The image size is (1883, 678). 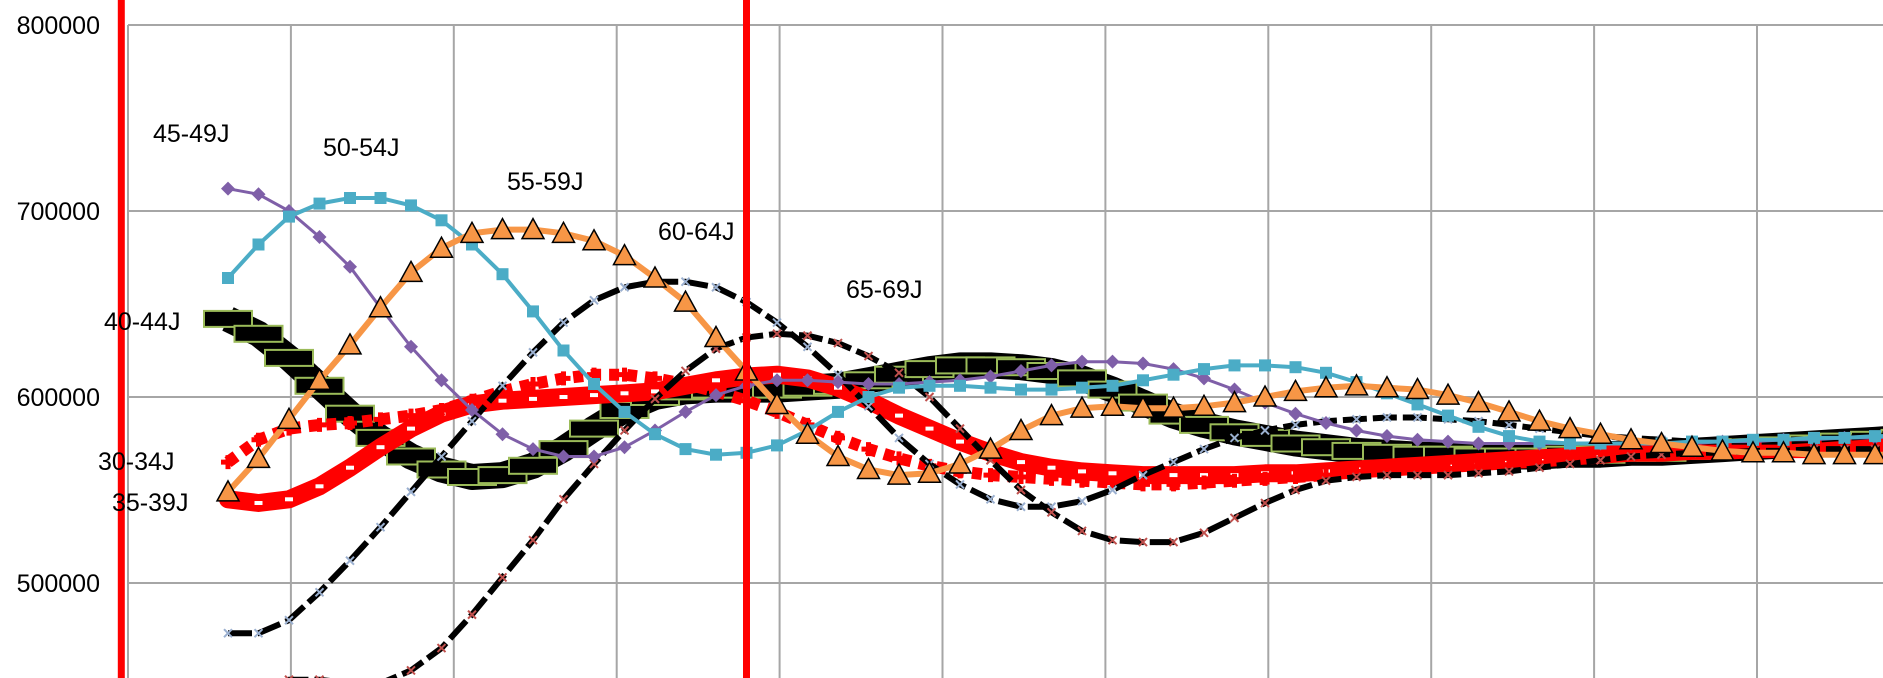 I want to click on series-label-40-44j: 40-44J, so click(x=142, y=322).